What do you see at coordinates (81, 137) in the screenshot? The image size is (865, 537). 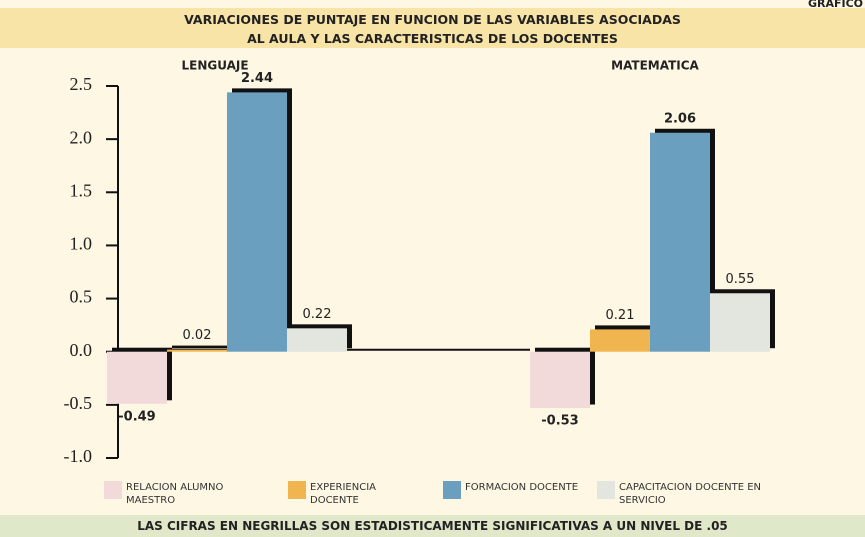 I see `y-tick-label: 2.0` at bounding box center [81, 137].